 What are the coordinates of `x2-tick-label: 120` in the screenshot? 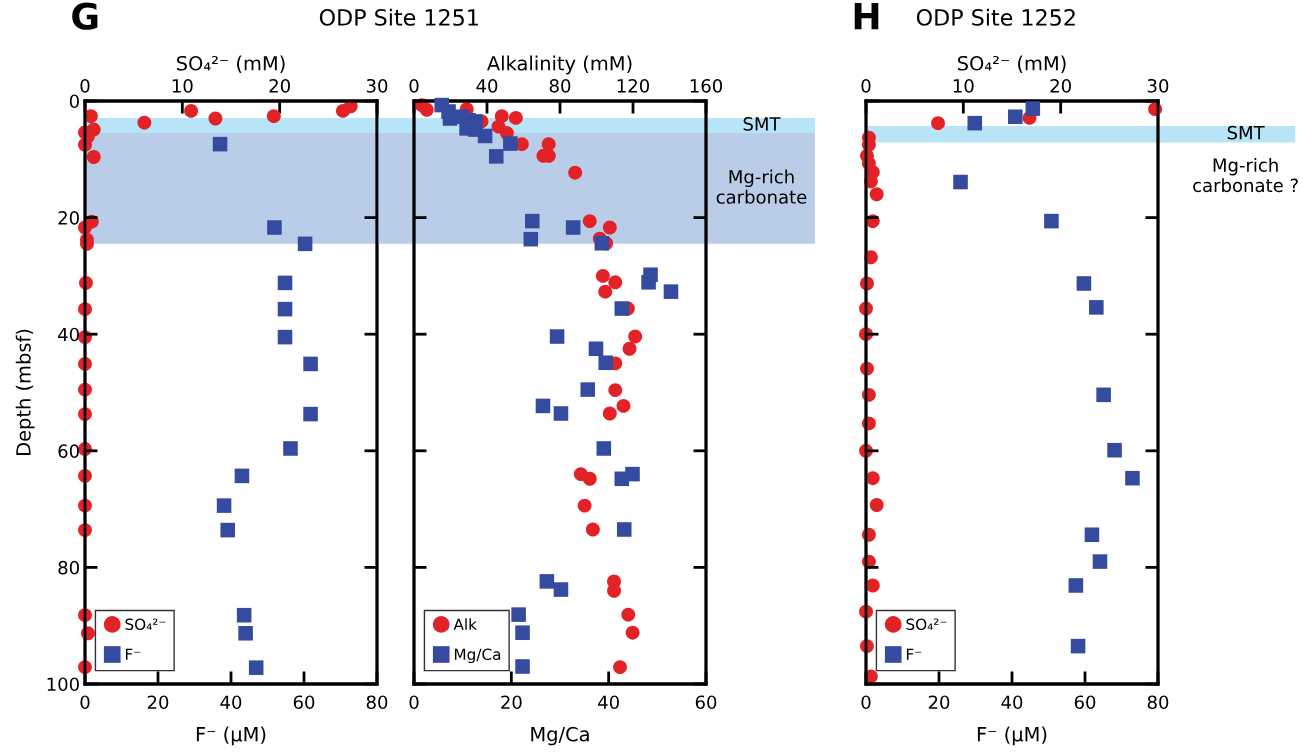 It's located at (633, 85).